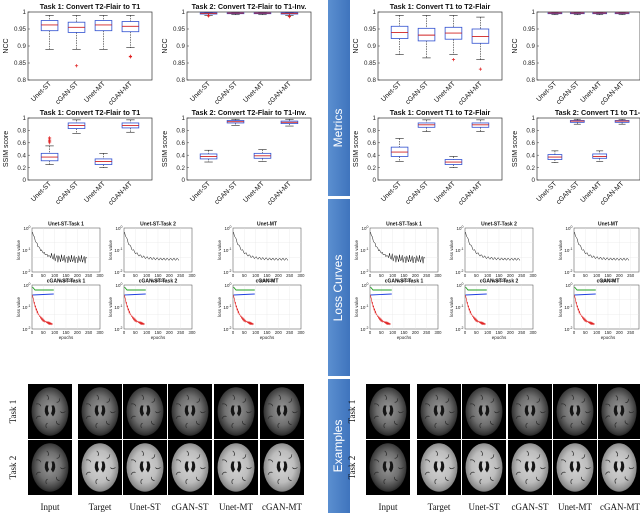  What do you see at coordinates (235, 14) in the screenshot?
I see `box-cgan-st` at bounding box center [235, 14].